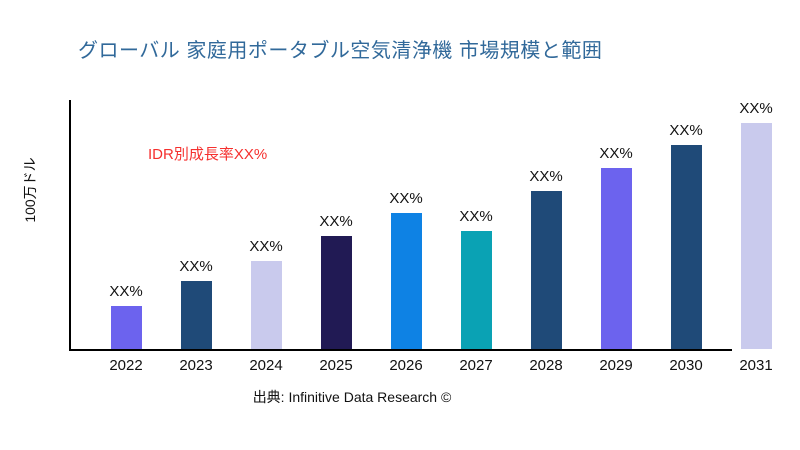 The width and height of the screenshot is (800, 450). What do you see at coordinates (546, 176) in the screenshot?
I see `bar-value-label-2028: XX%` at bounding box center [546, 176].